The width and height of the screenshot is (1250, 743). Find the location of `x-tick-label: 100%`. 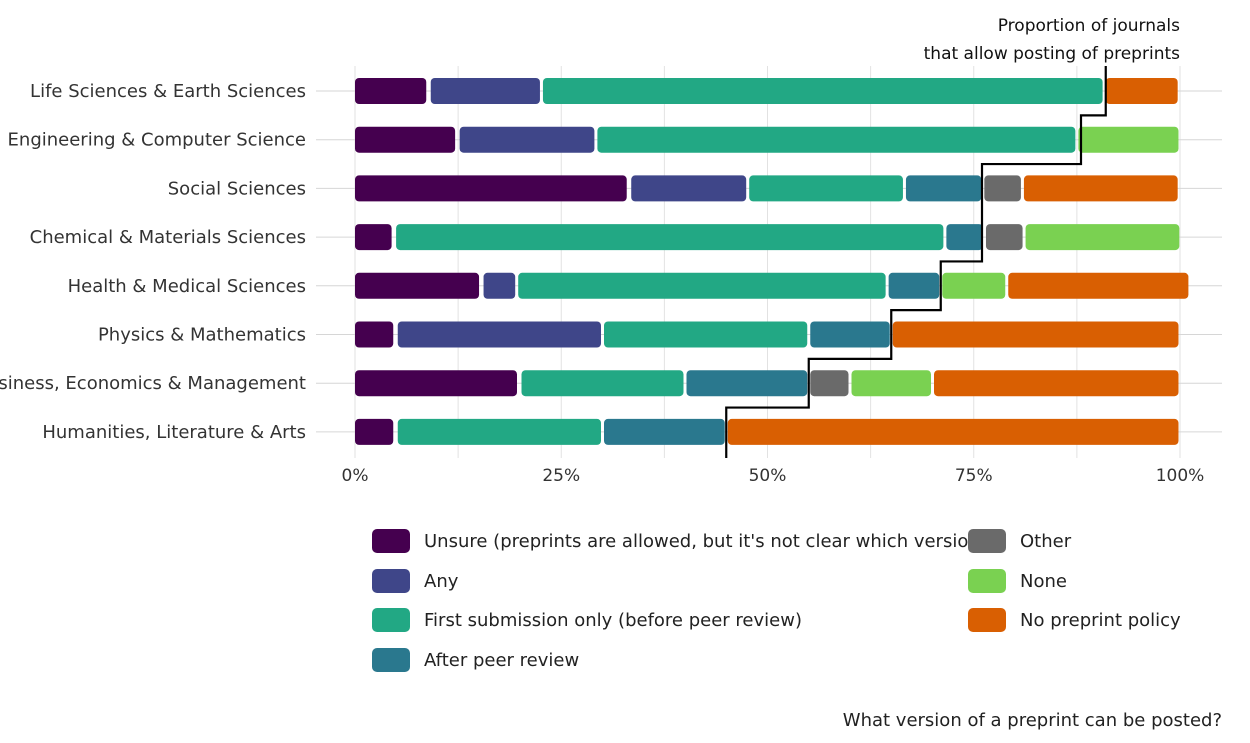

x-tick-label: 100% is located at coordinates (1180, 476).